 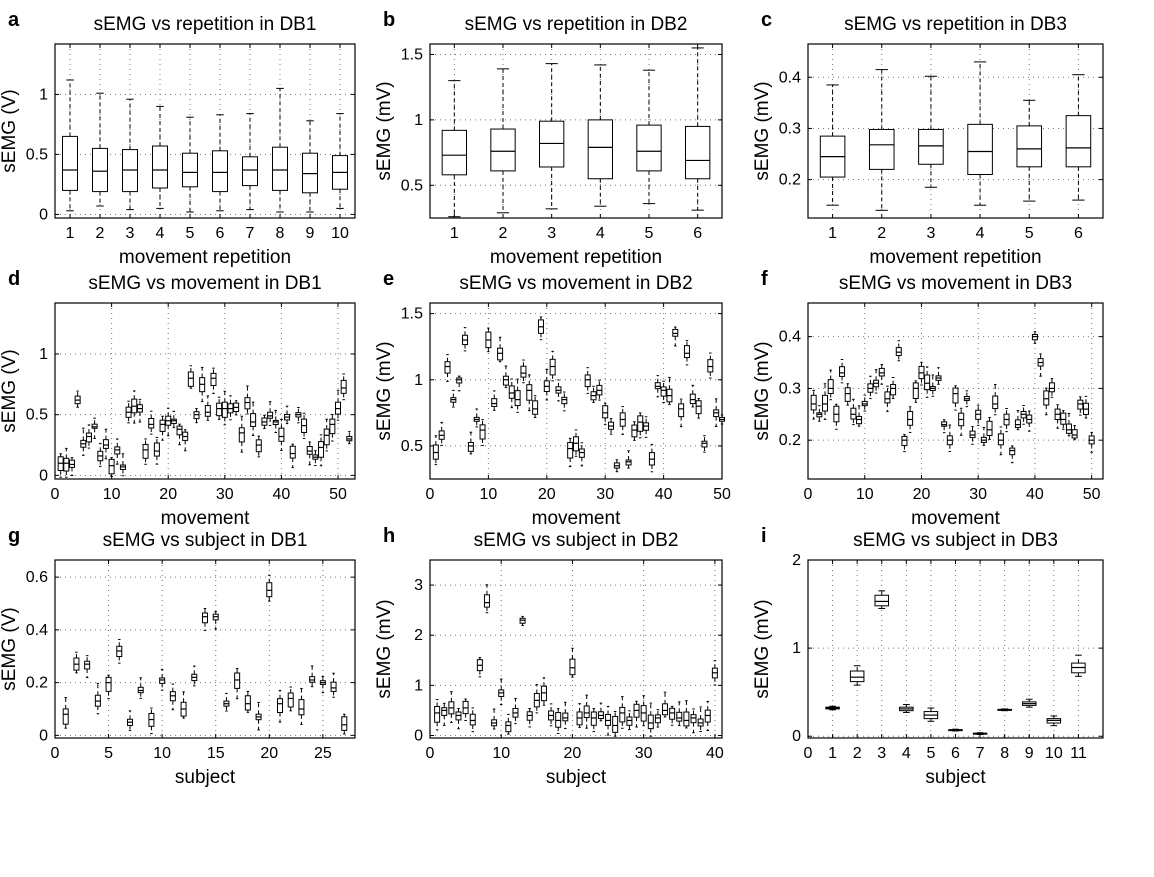 What do you see at coordinates (37, 577) in the screenshot?
I see `y-tick-label: 0.6` at bounding box center [37, 577].